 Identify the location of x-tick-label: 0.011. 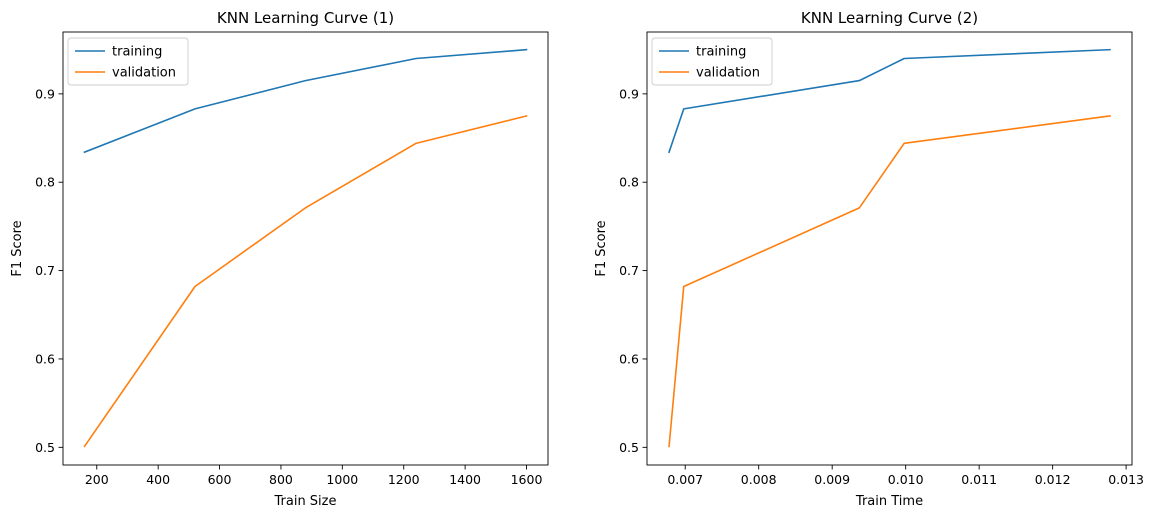
(979, 479).